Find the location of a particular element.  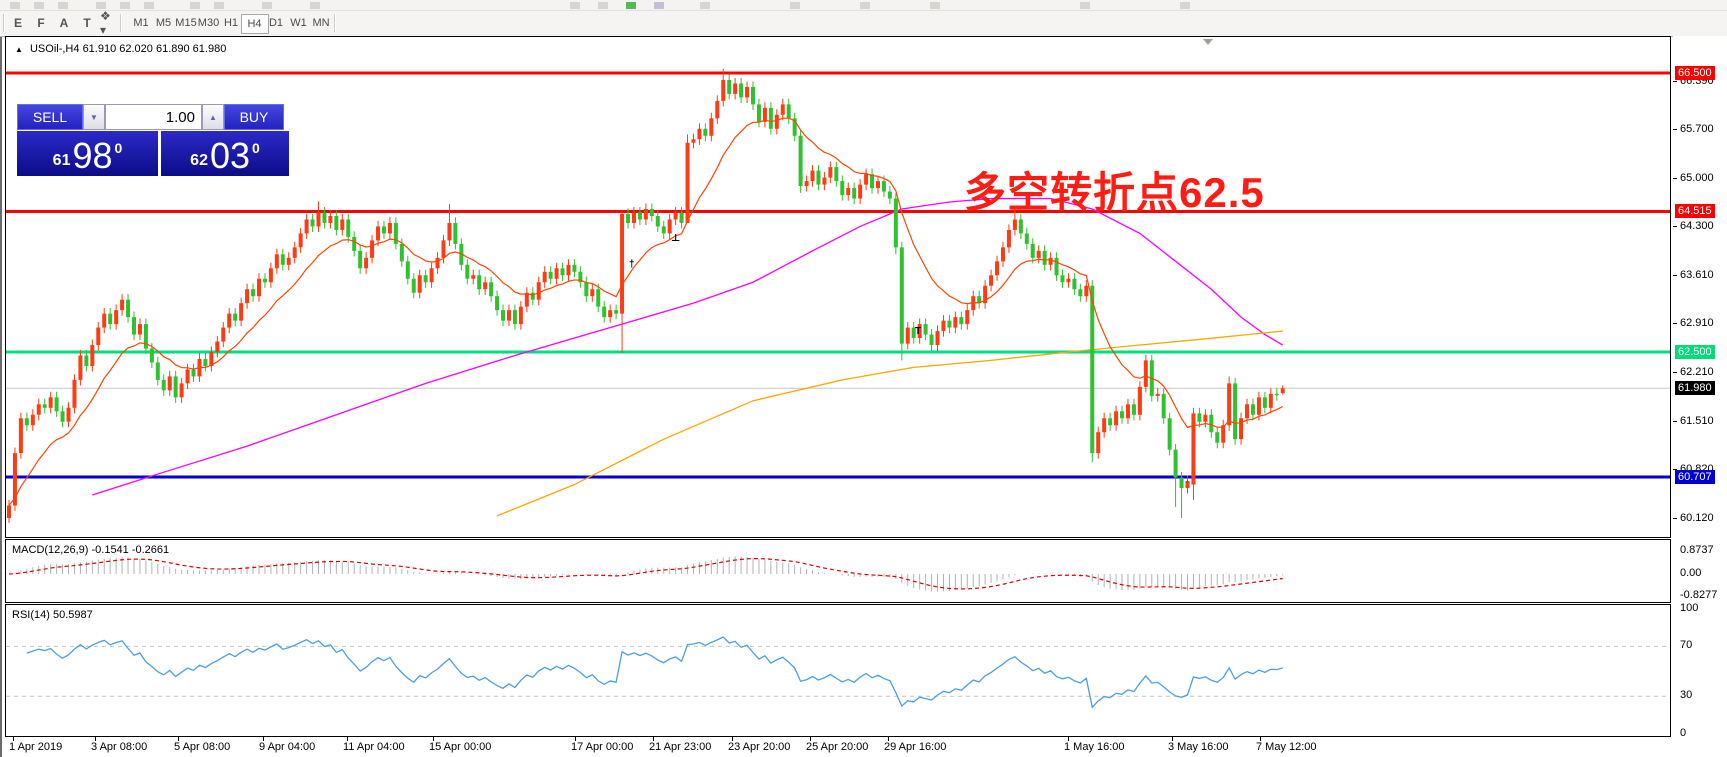

chart-shift-marker is located at coordinates (1208, 42).